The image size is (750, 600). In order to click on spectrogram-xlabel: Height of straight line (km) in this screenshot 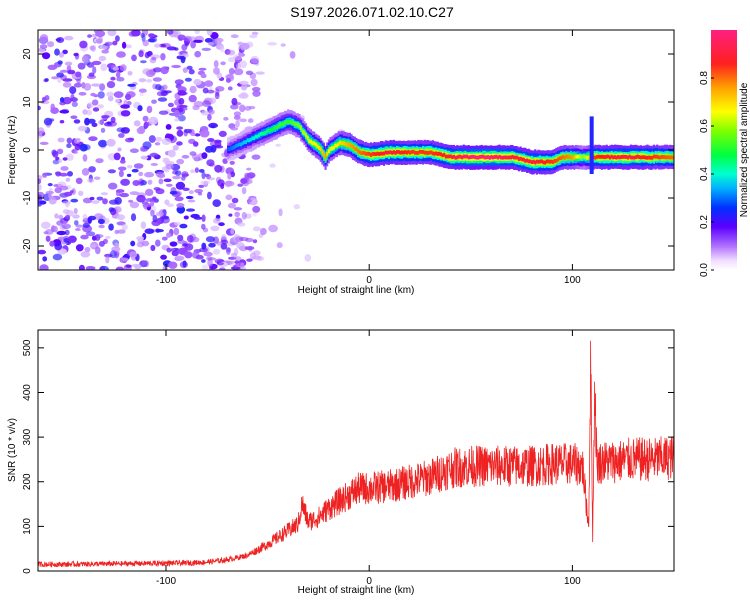, I will do `click(356, 290)`.